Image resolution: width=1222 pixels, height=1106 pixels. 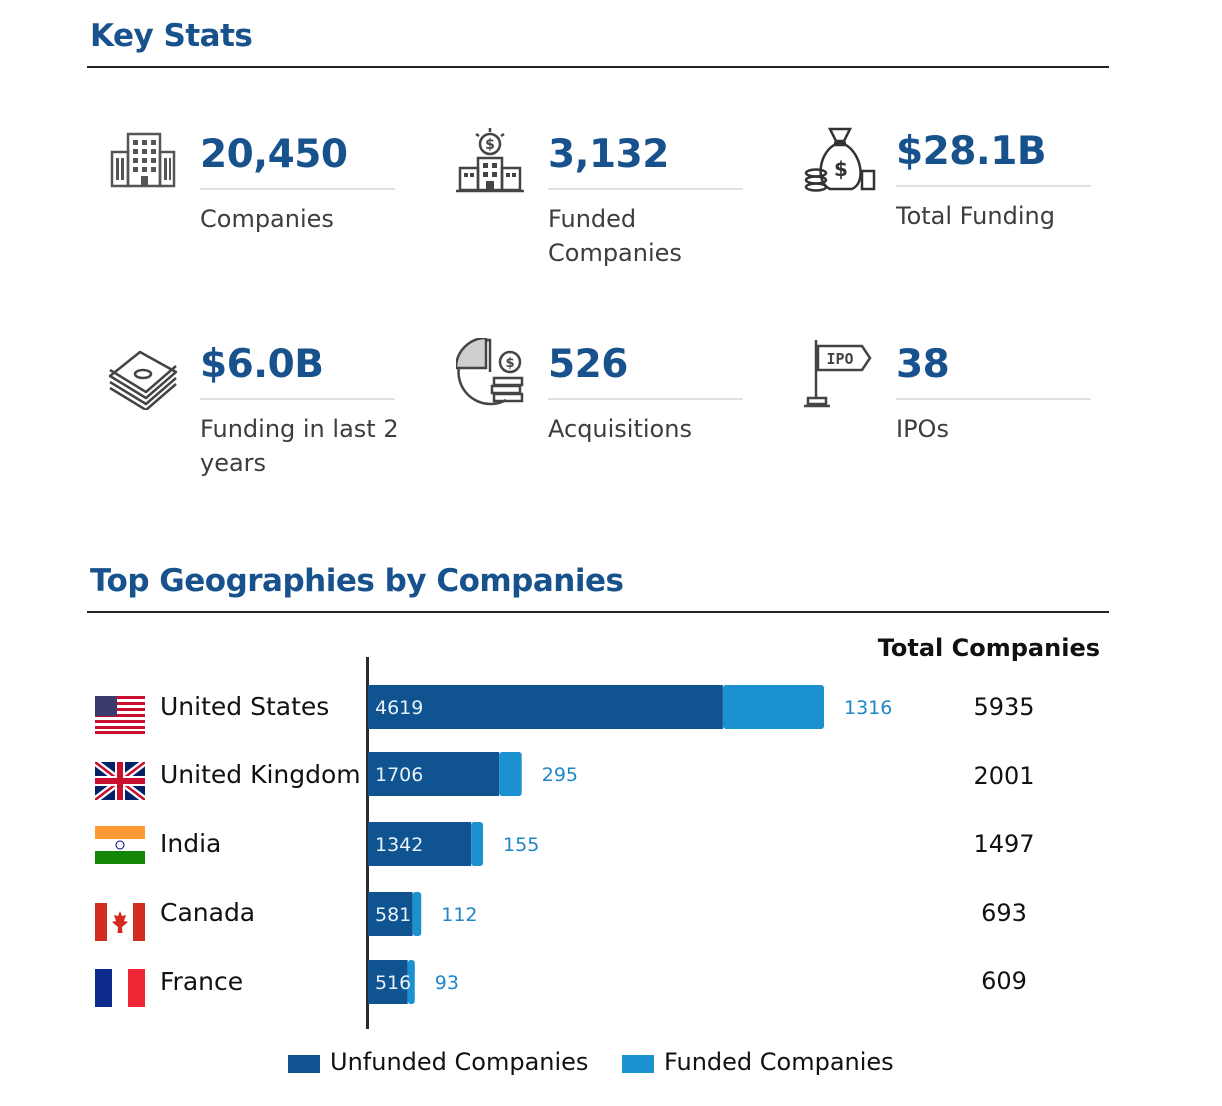 What do you see at coordinates (923, 364) in the screenshot?
I see `stat-value: 38` at bounding box center [923, 364].